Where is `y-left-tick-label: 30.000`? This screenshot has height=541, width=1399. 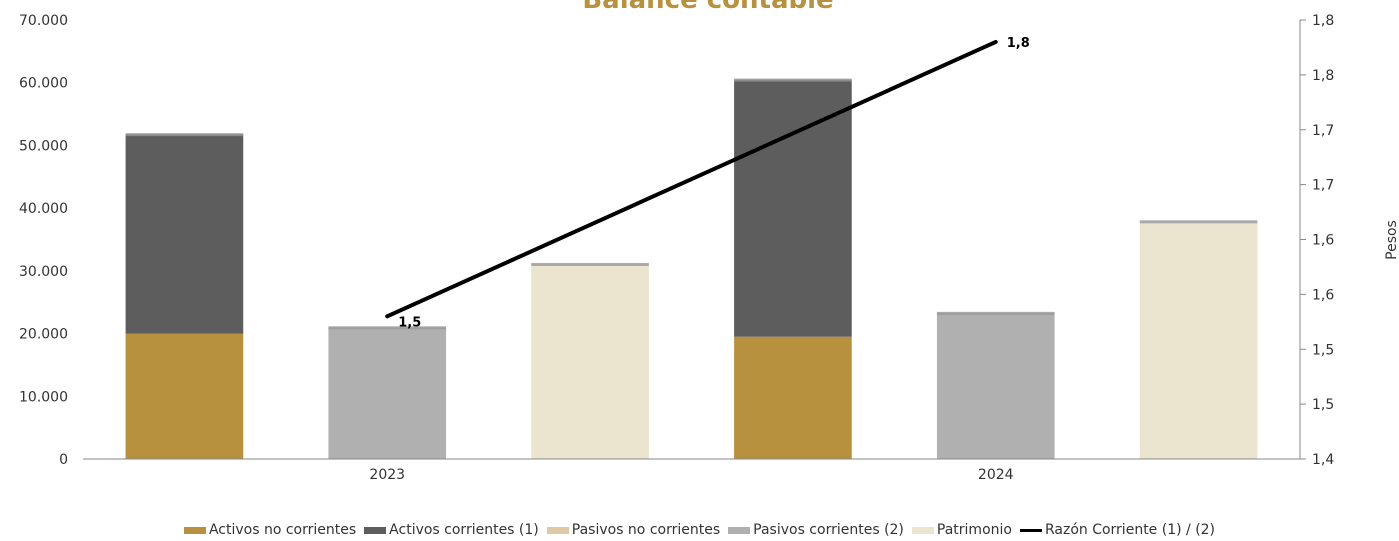
y-left-tick-label: 30.000 is located at coordinates (43, 272).